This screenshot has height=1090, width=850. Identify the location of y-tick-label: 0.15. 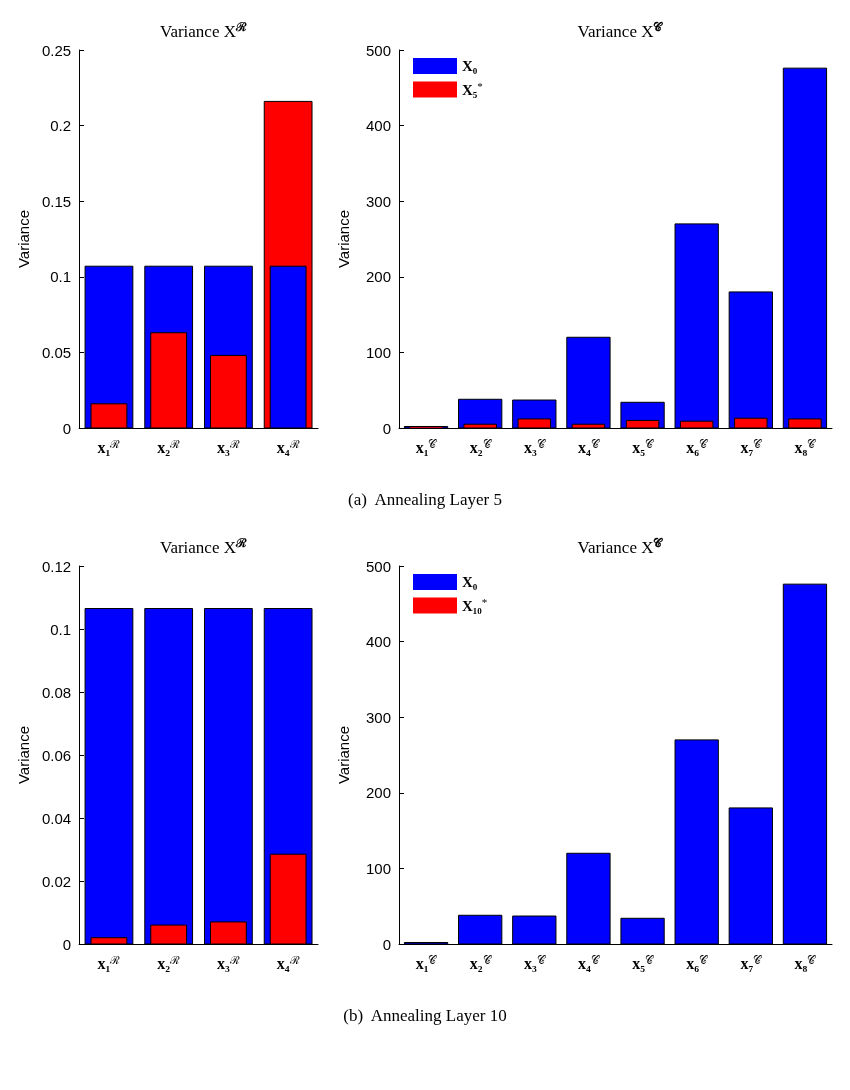
(56, 201).